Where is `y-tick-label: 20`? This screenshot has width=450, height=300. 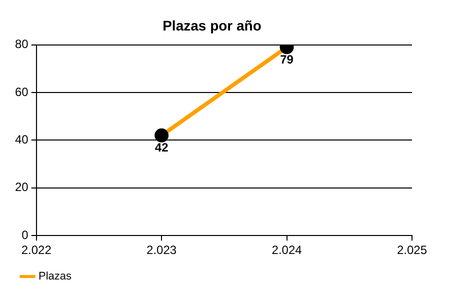 y-tick-label: 20 is located at coordinates (21, 187).